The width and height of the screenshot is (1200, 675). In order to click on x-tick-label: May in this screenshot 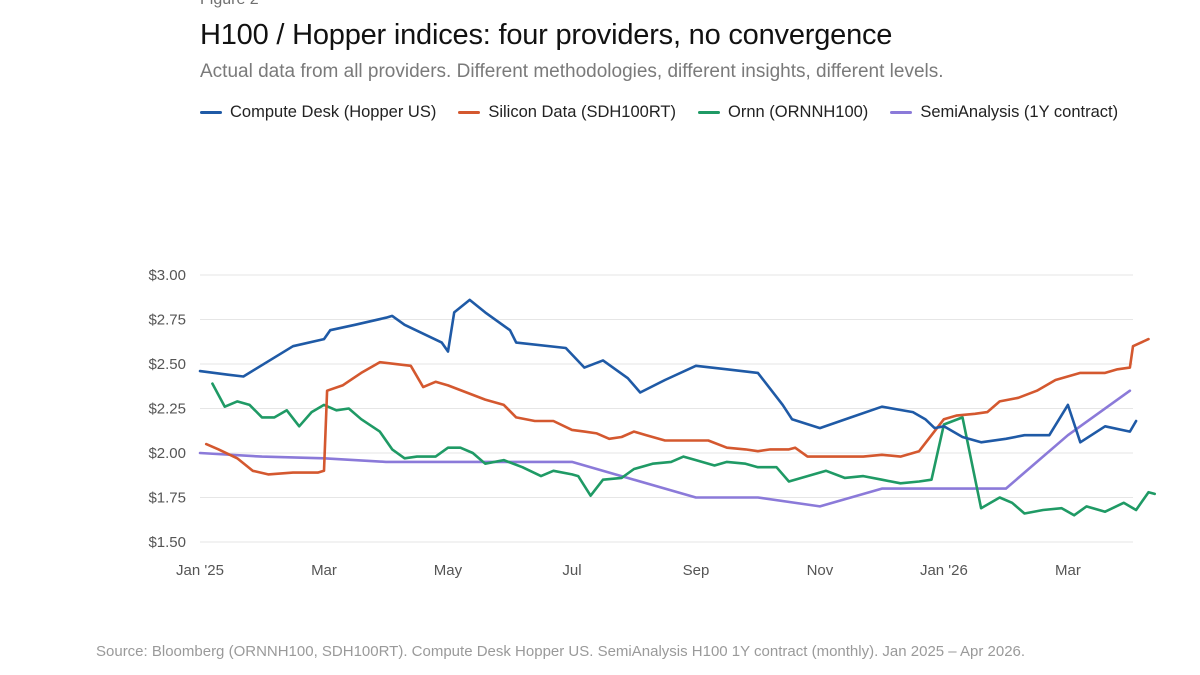, I will do `click(448, 570)`.